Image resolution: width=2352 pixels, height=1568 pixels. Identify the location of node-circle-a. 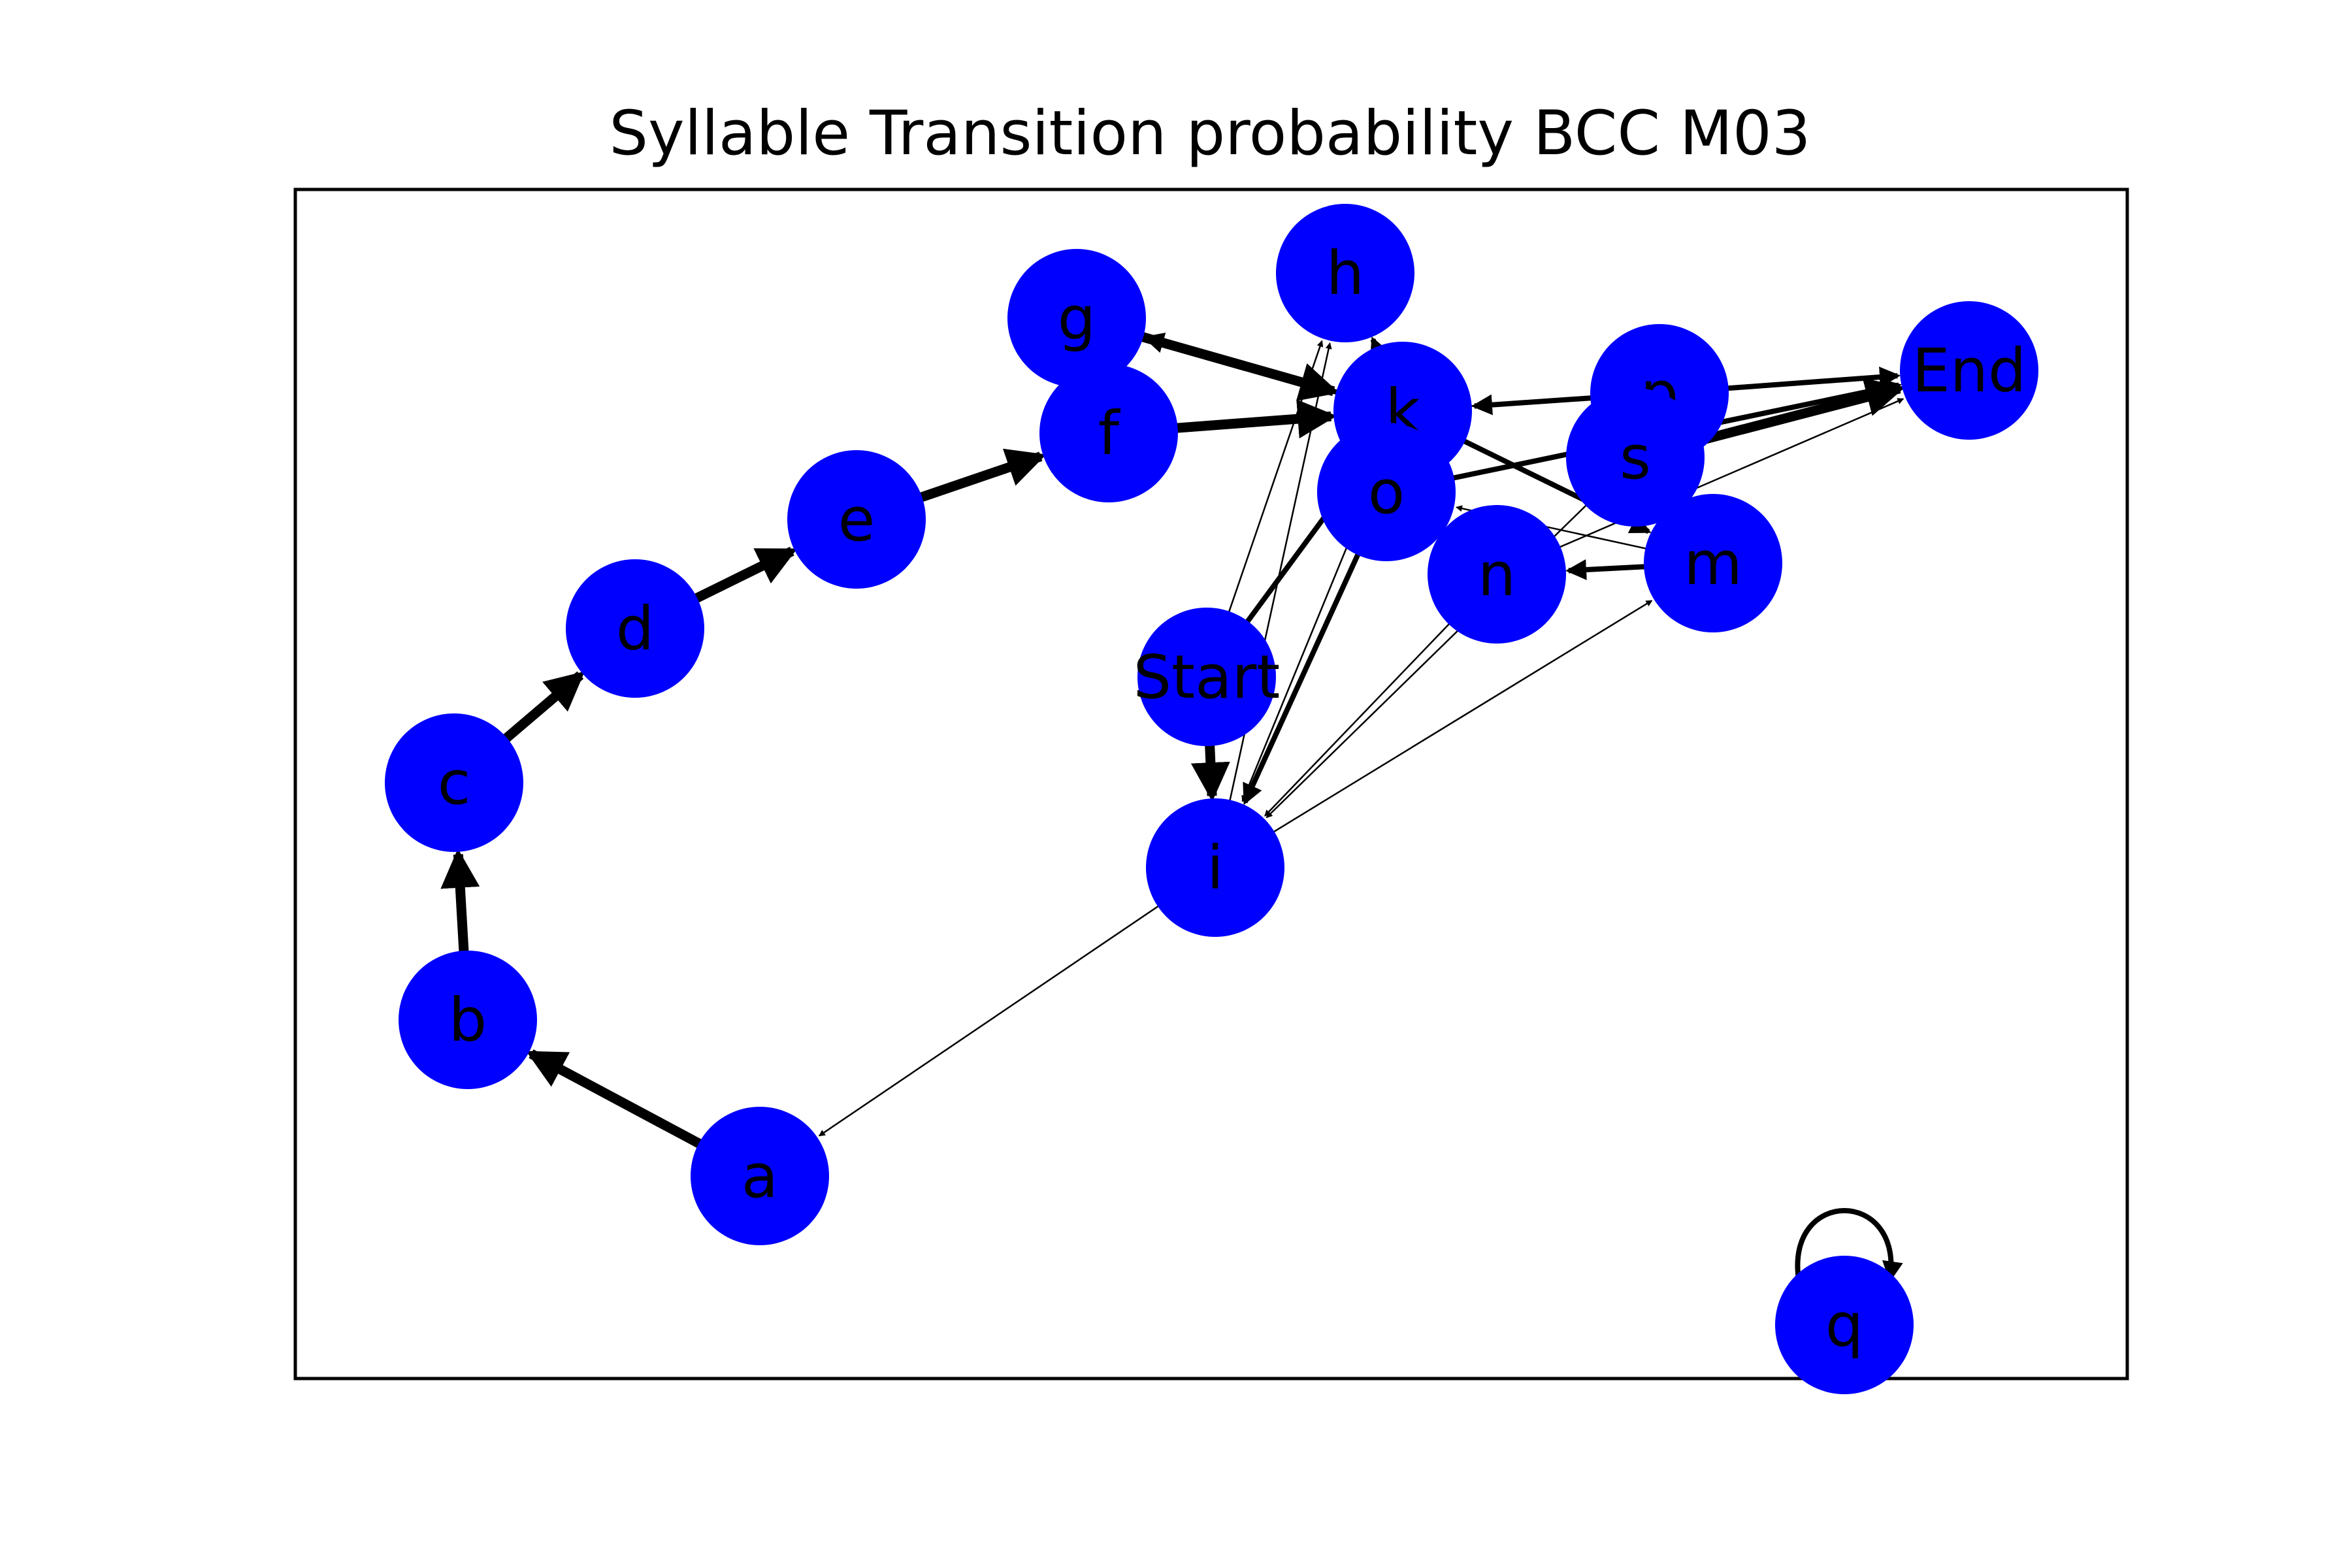
(760, 1176).